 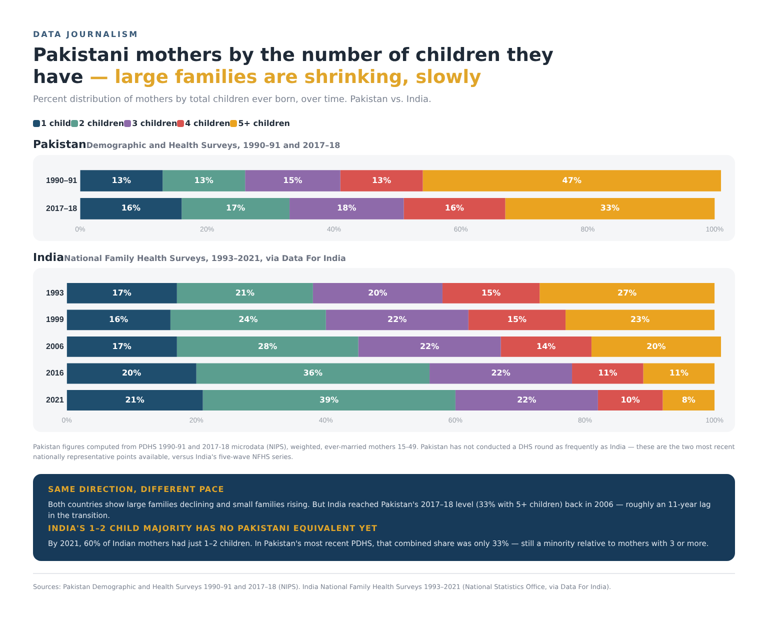 I want to click on legend-label: 4 children, so click(x=207, y=123).